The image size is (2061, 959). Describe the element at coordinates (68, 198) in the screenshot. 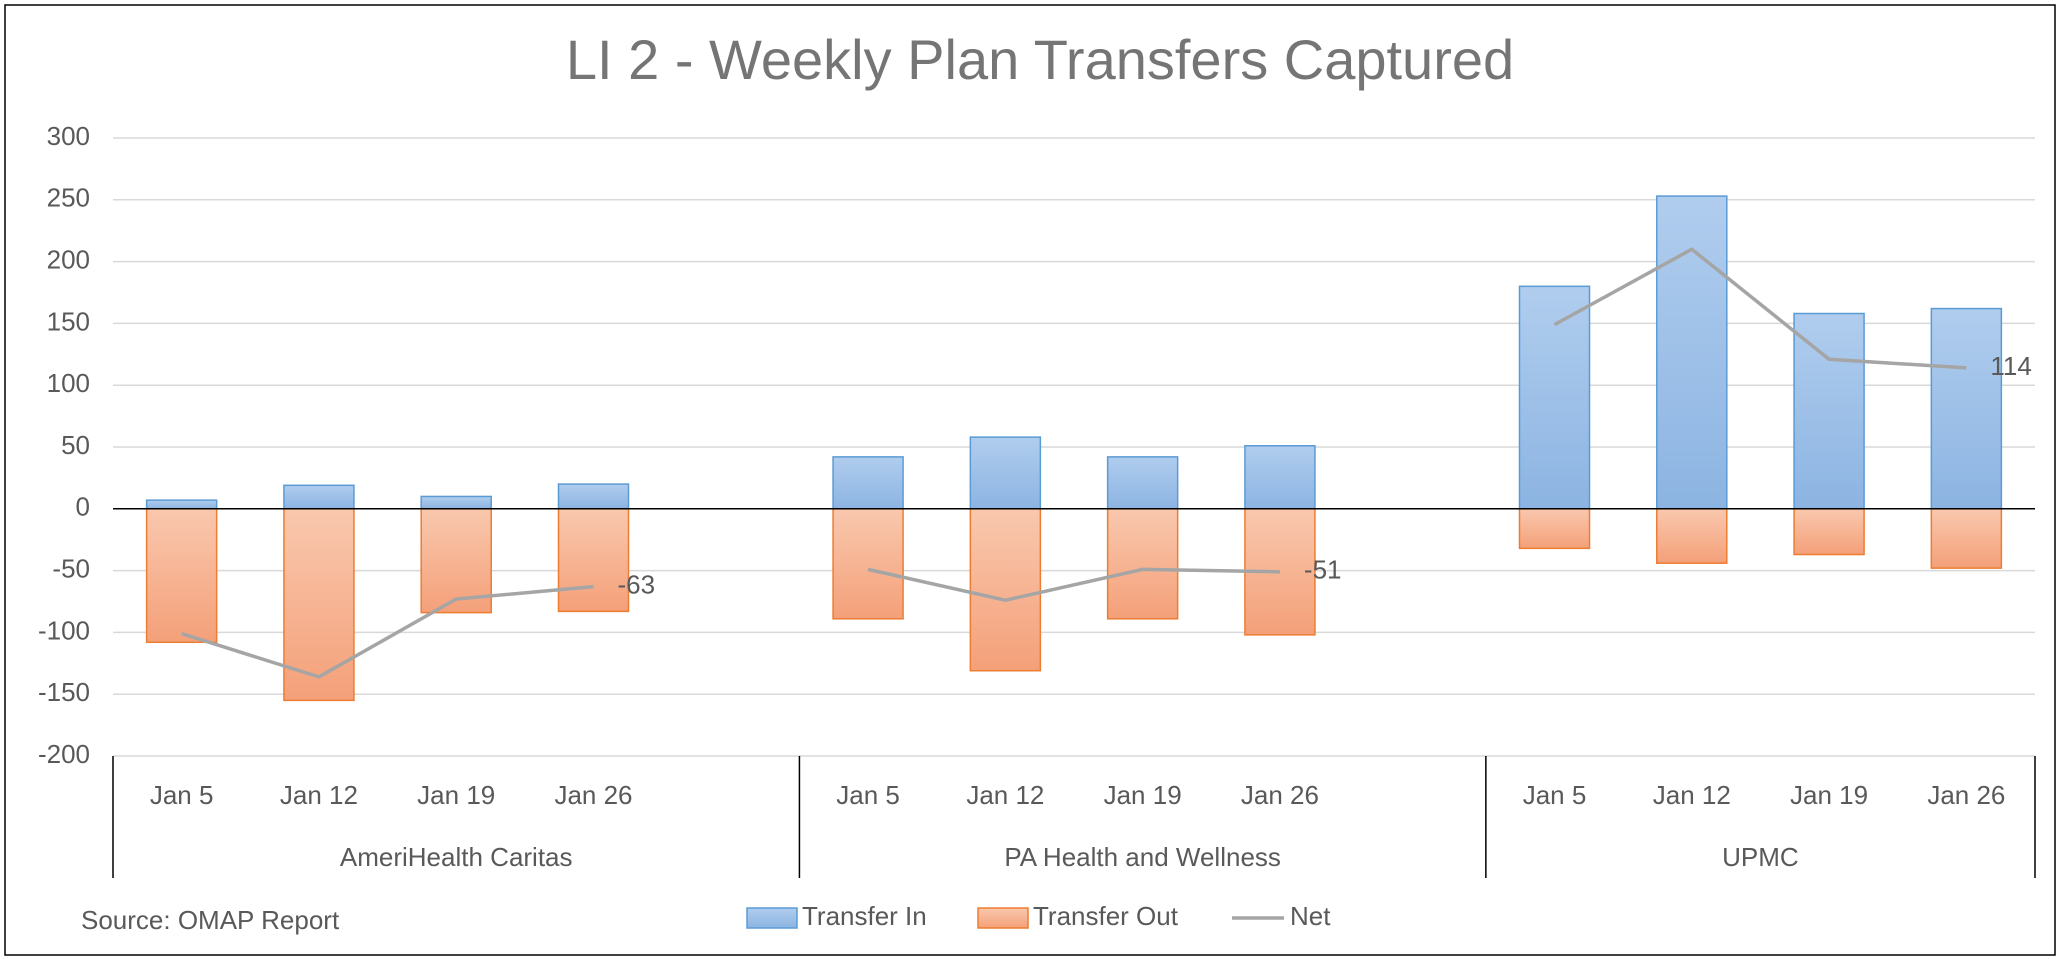

I see `y-tick-label: 250` at that location.